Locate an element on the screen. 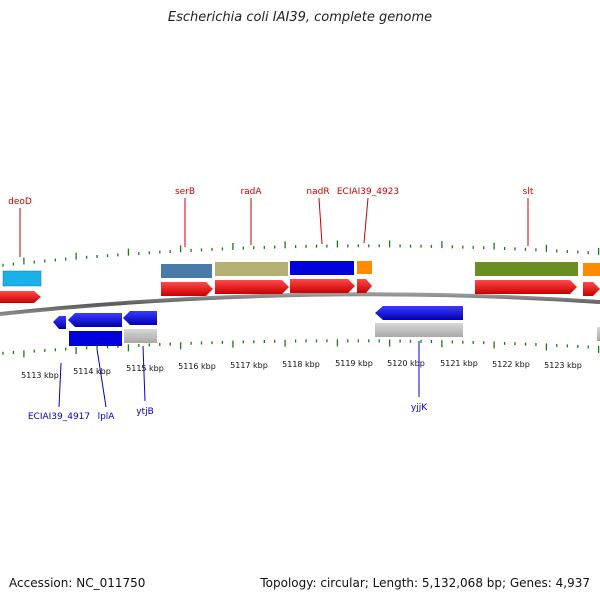 The width and height of the screenshot is (600, 600). gene-label-eciai39-4923: ECIAI39_4923 is located at coordinates (368, 192).